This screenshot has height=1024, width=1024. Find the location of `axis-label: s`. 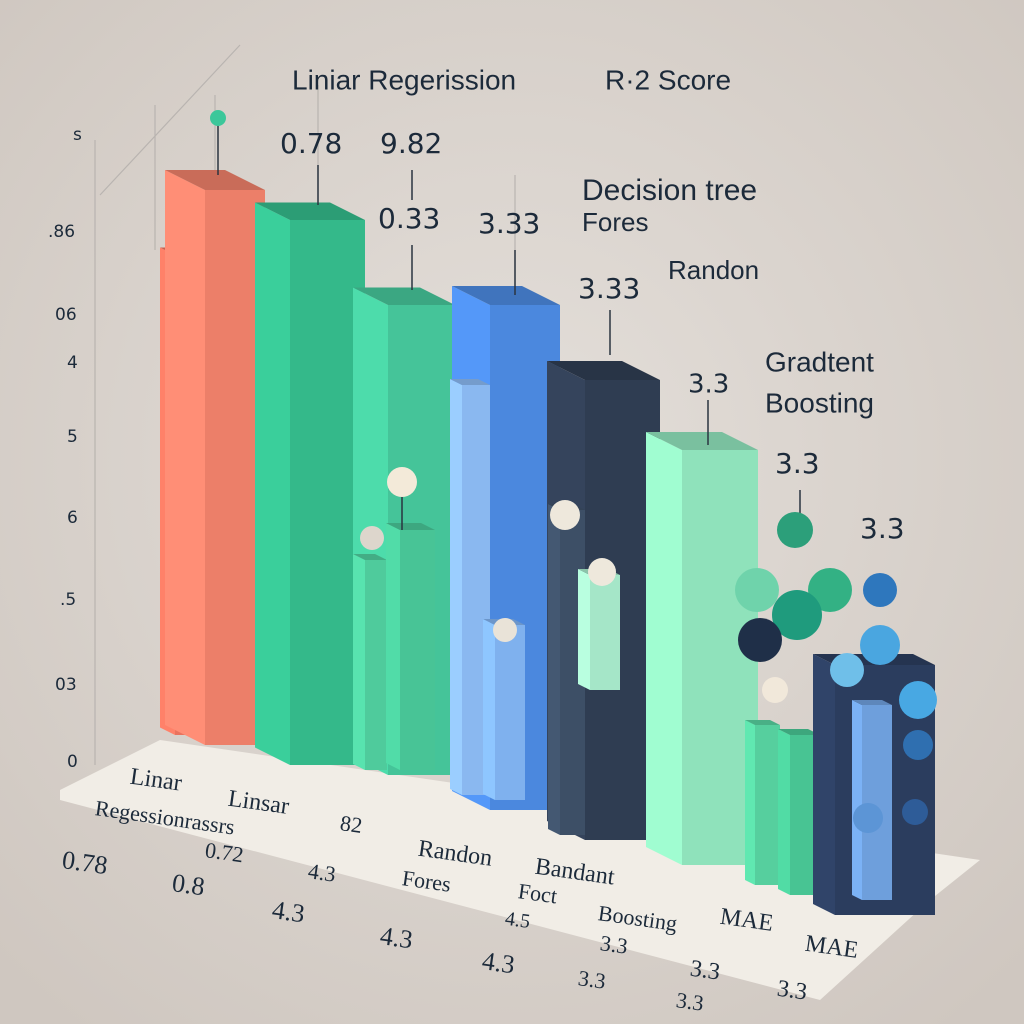

axis-label: s is located at coordinates (77, 135).